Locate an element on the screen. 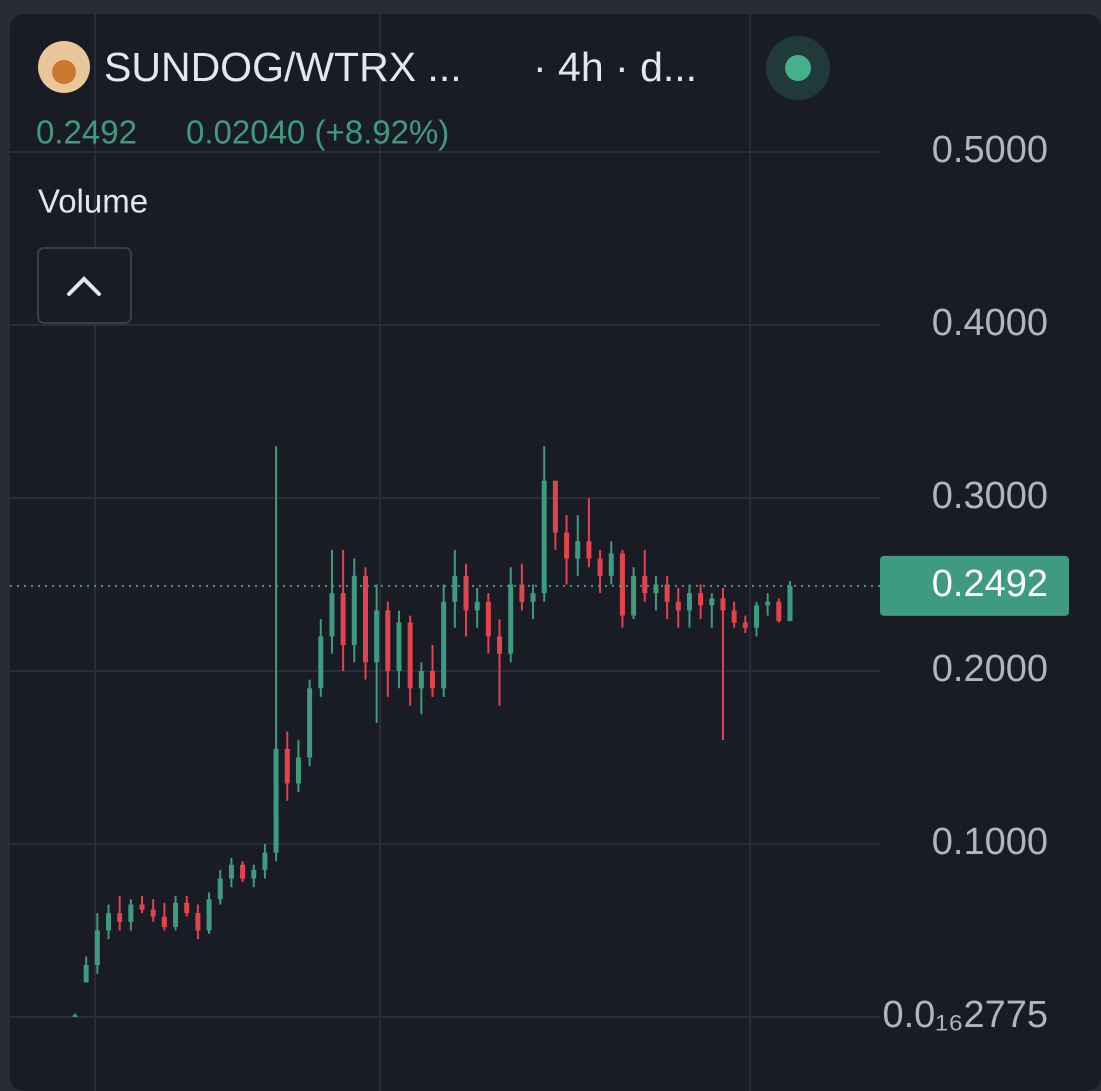 The image size is (1101, 1091). last-price-tag is located at coordinates (974, 585).